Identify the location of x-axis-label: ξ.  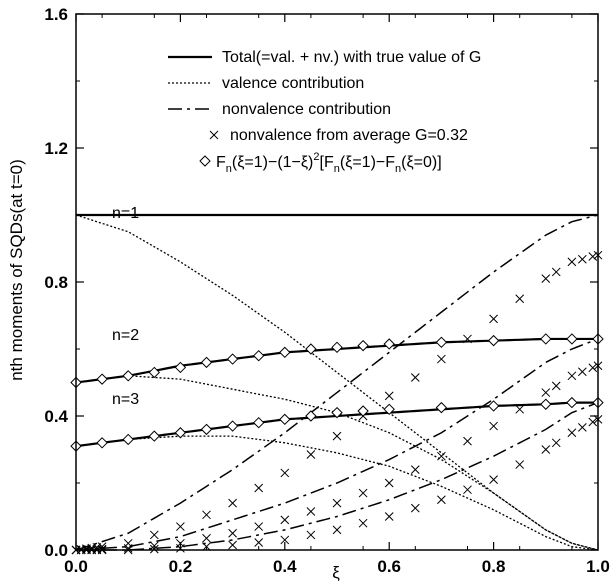
(336, 572).